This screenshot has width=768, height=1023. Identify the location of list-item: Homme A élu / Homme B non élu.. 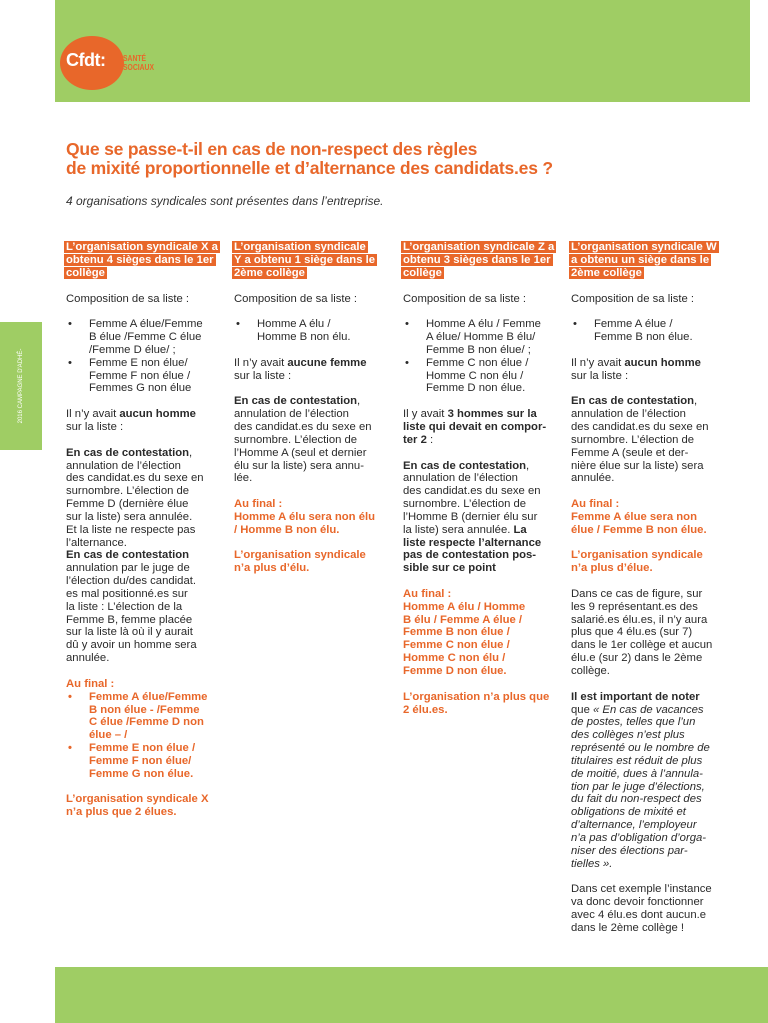
(312, 331).